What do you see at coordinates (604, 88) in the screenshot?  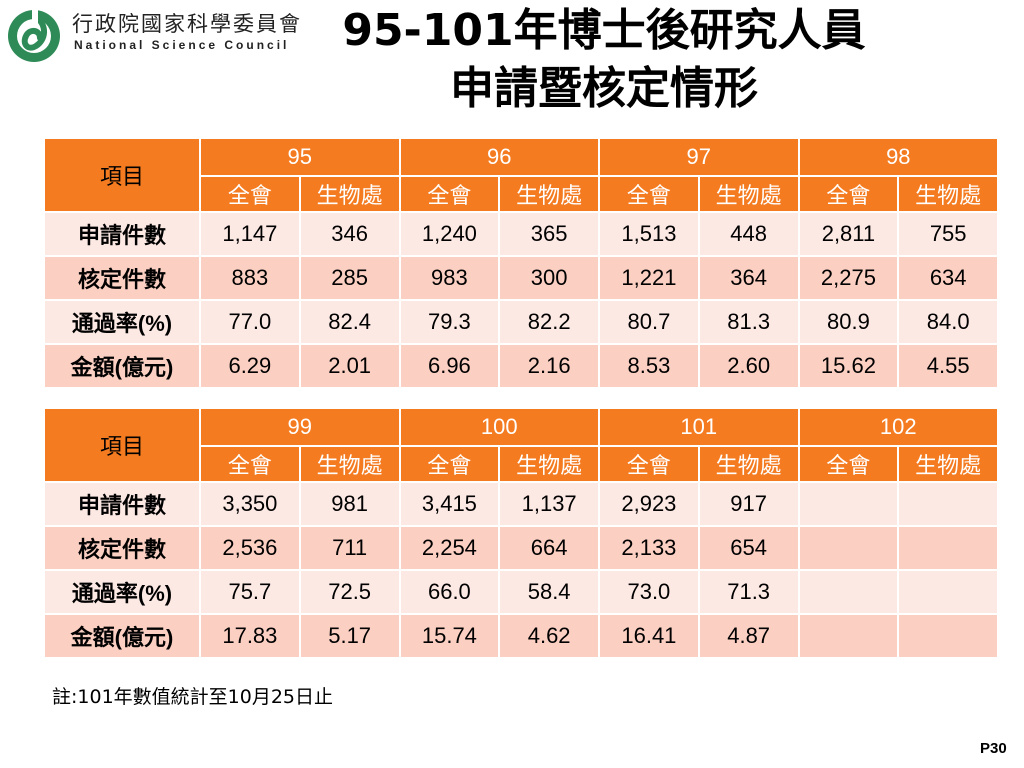 I see `title-line-2: 申請暨核定情形` at bounding box center [604, 88].